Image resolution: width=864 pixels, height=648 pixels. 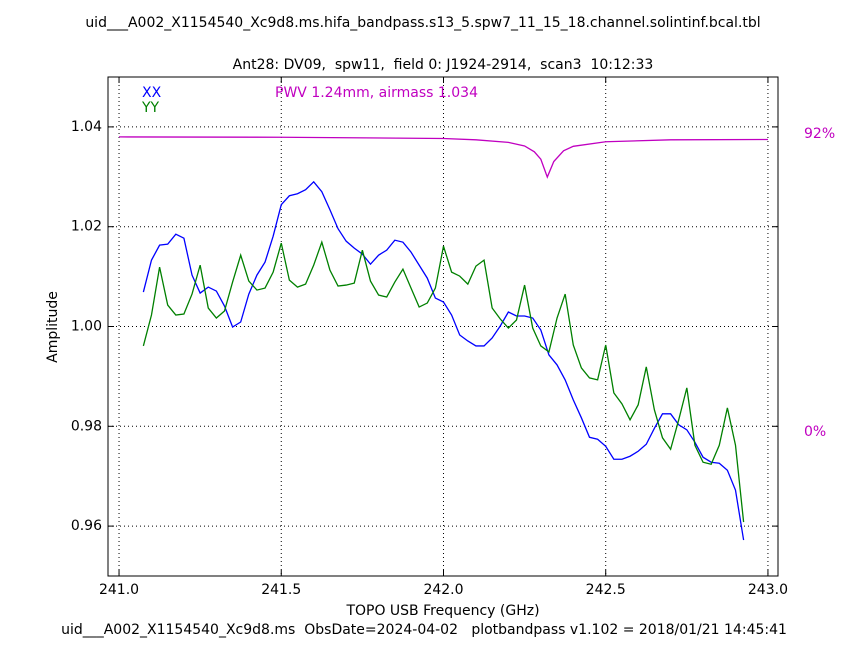 I want to click on transmission-line, so click(x=443, y=157).